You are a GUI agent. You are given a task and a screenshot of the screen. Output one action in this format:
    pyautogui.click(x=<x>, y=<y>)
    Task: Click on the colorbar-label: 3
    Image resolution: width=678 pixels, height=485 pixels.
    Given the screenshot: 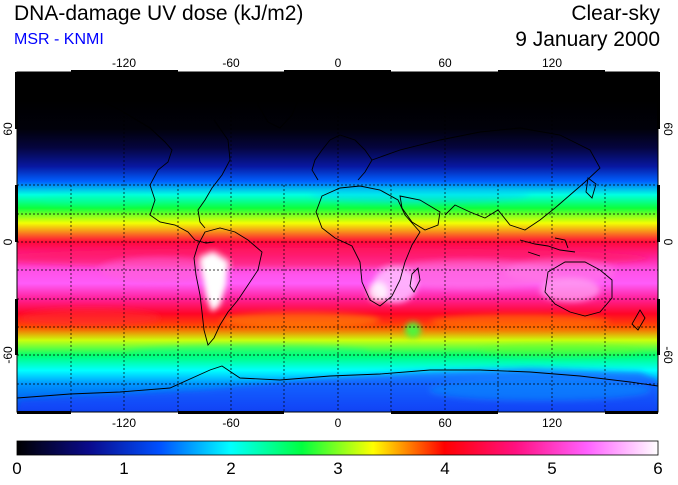 What is the action you would take?
    pyautogui.click(x=337, y=468)
    